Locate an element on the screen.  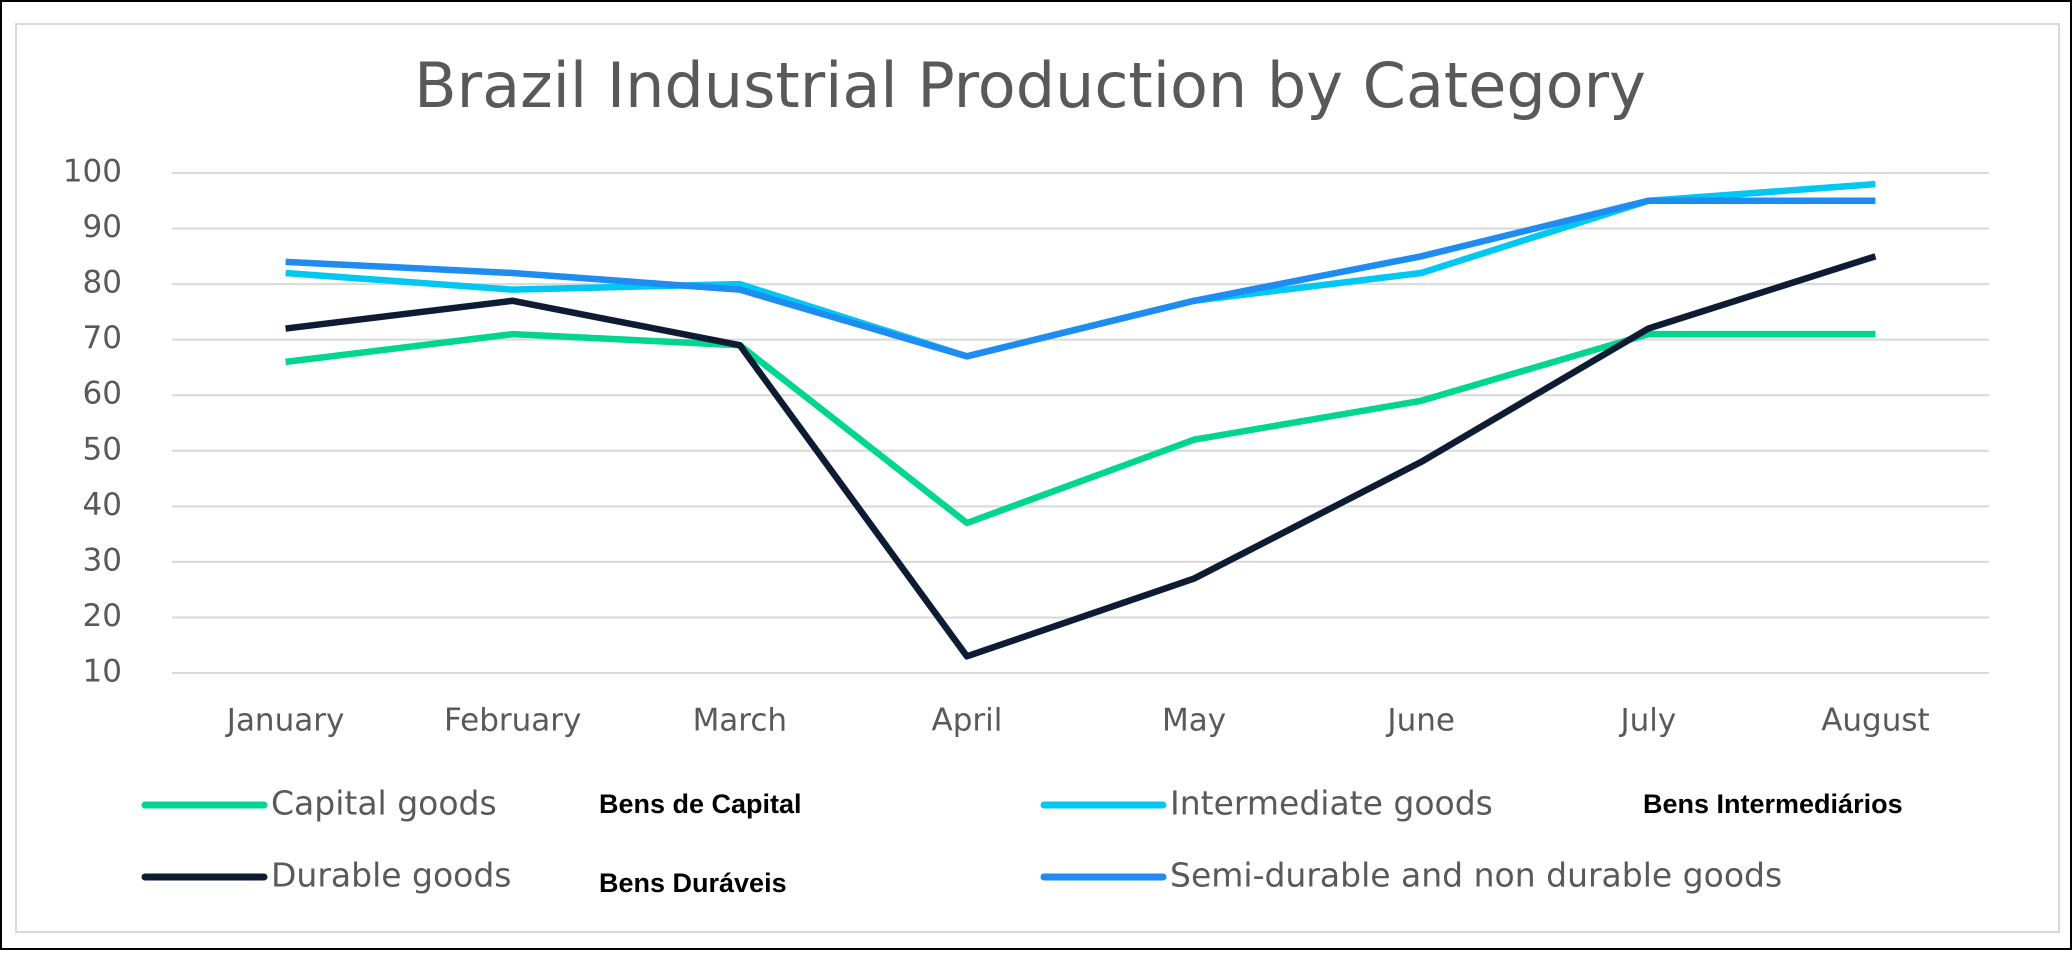
y-tick-label: 70 is located at coordinates (102, 338).